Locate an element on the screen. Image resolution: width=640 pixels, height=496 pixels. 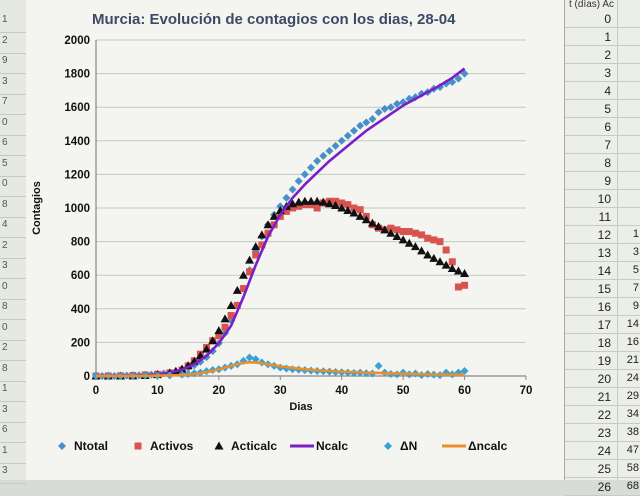
legend-item: Ntotal is located at coordinates (83, 446).